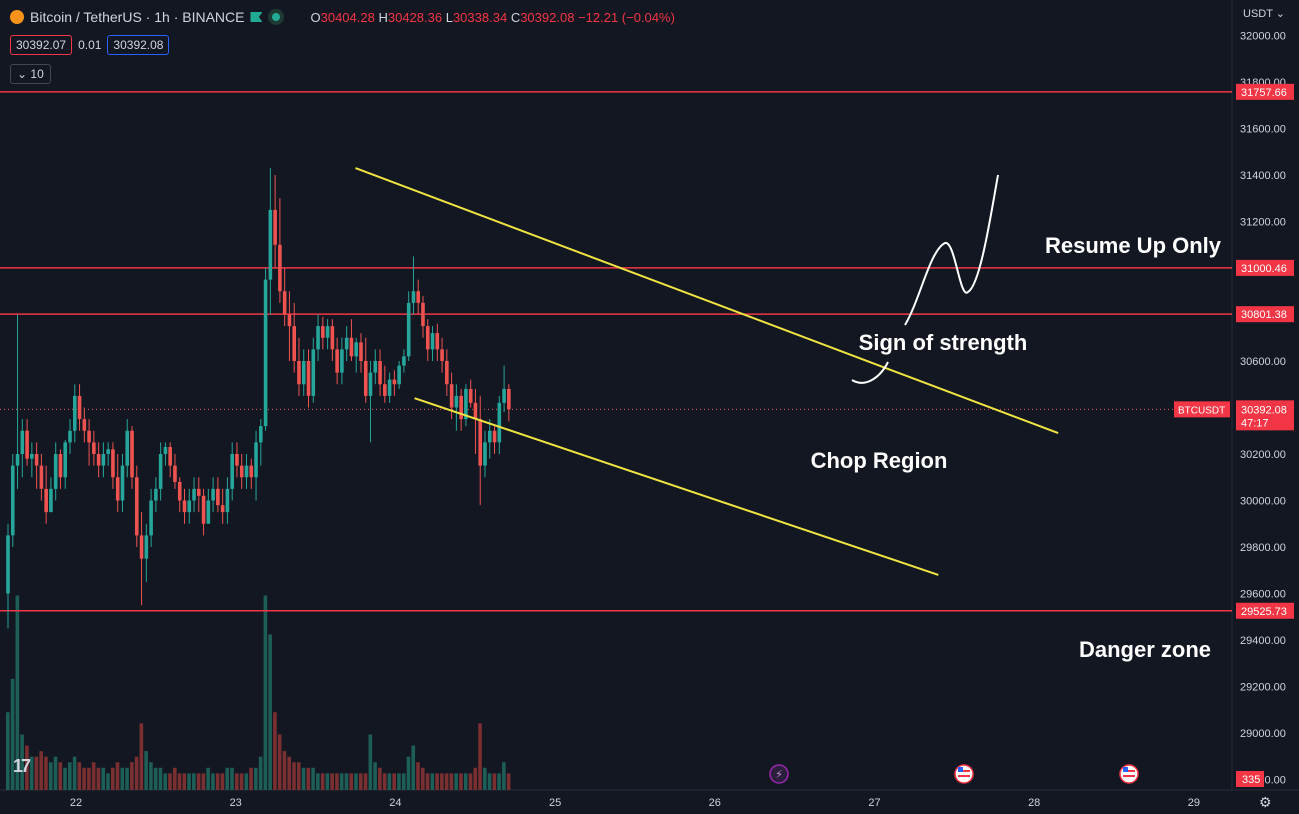 The height and width of the screenshot is (814, 1299). Describe the element at coordinates (41, 45) in the screenshot. I see `sell-price-button: 30392.07` at that location.